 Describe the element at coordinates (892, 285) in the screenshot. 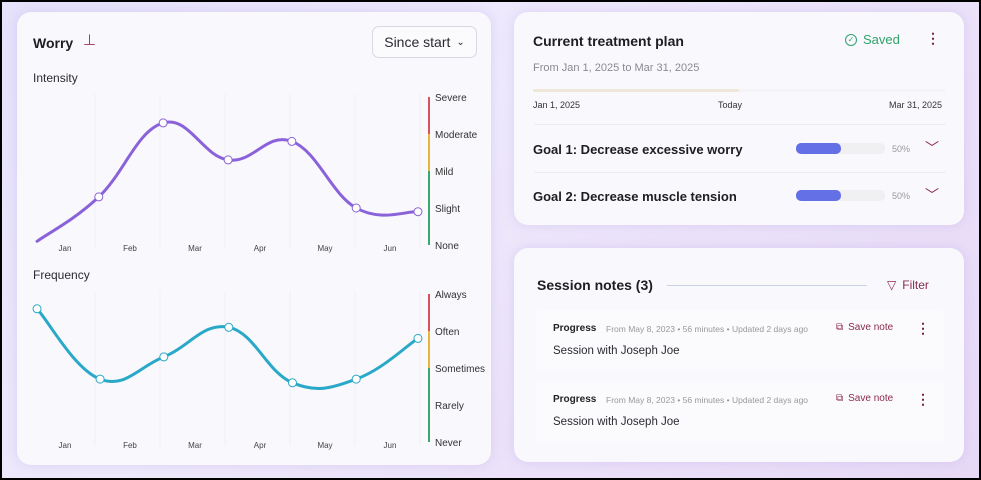

I see `filter-icon: ▽` at that location.